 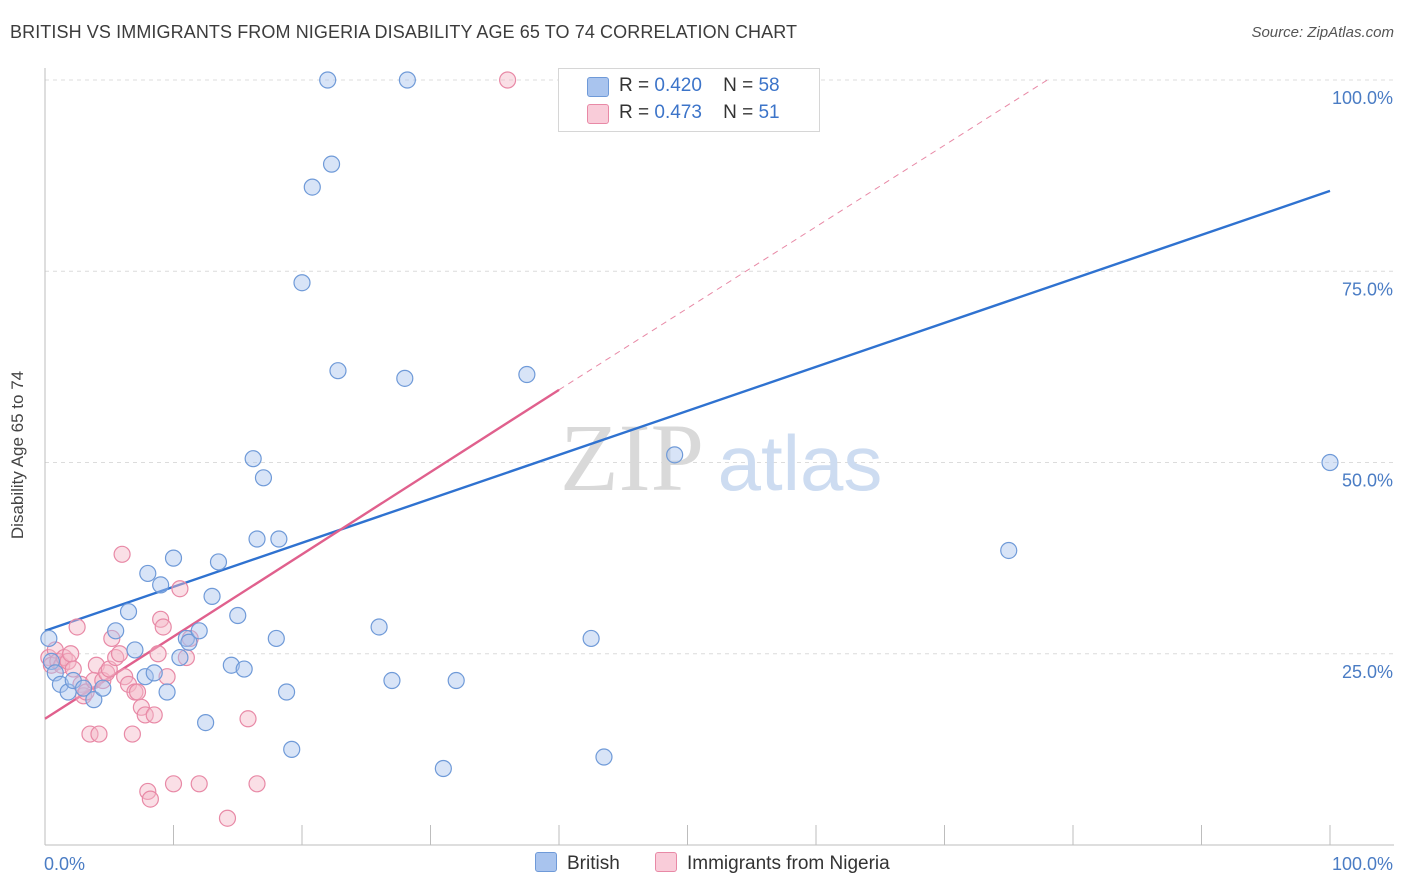 I want to click on legend-n-value-nigeria: 51, so click(x=769, y=112).